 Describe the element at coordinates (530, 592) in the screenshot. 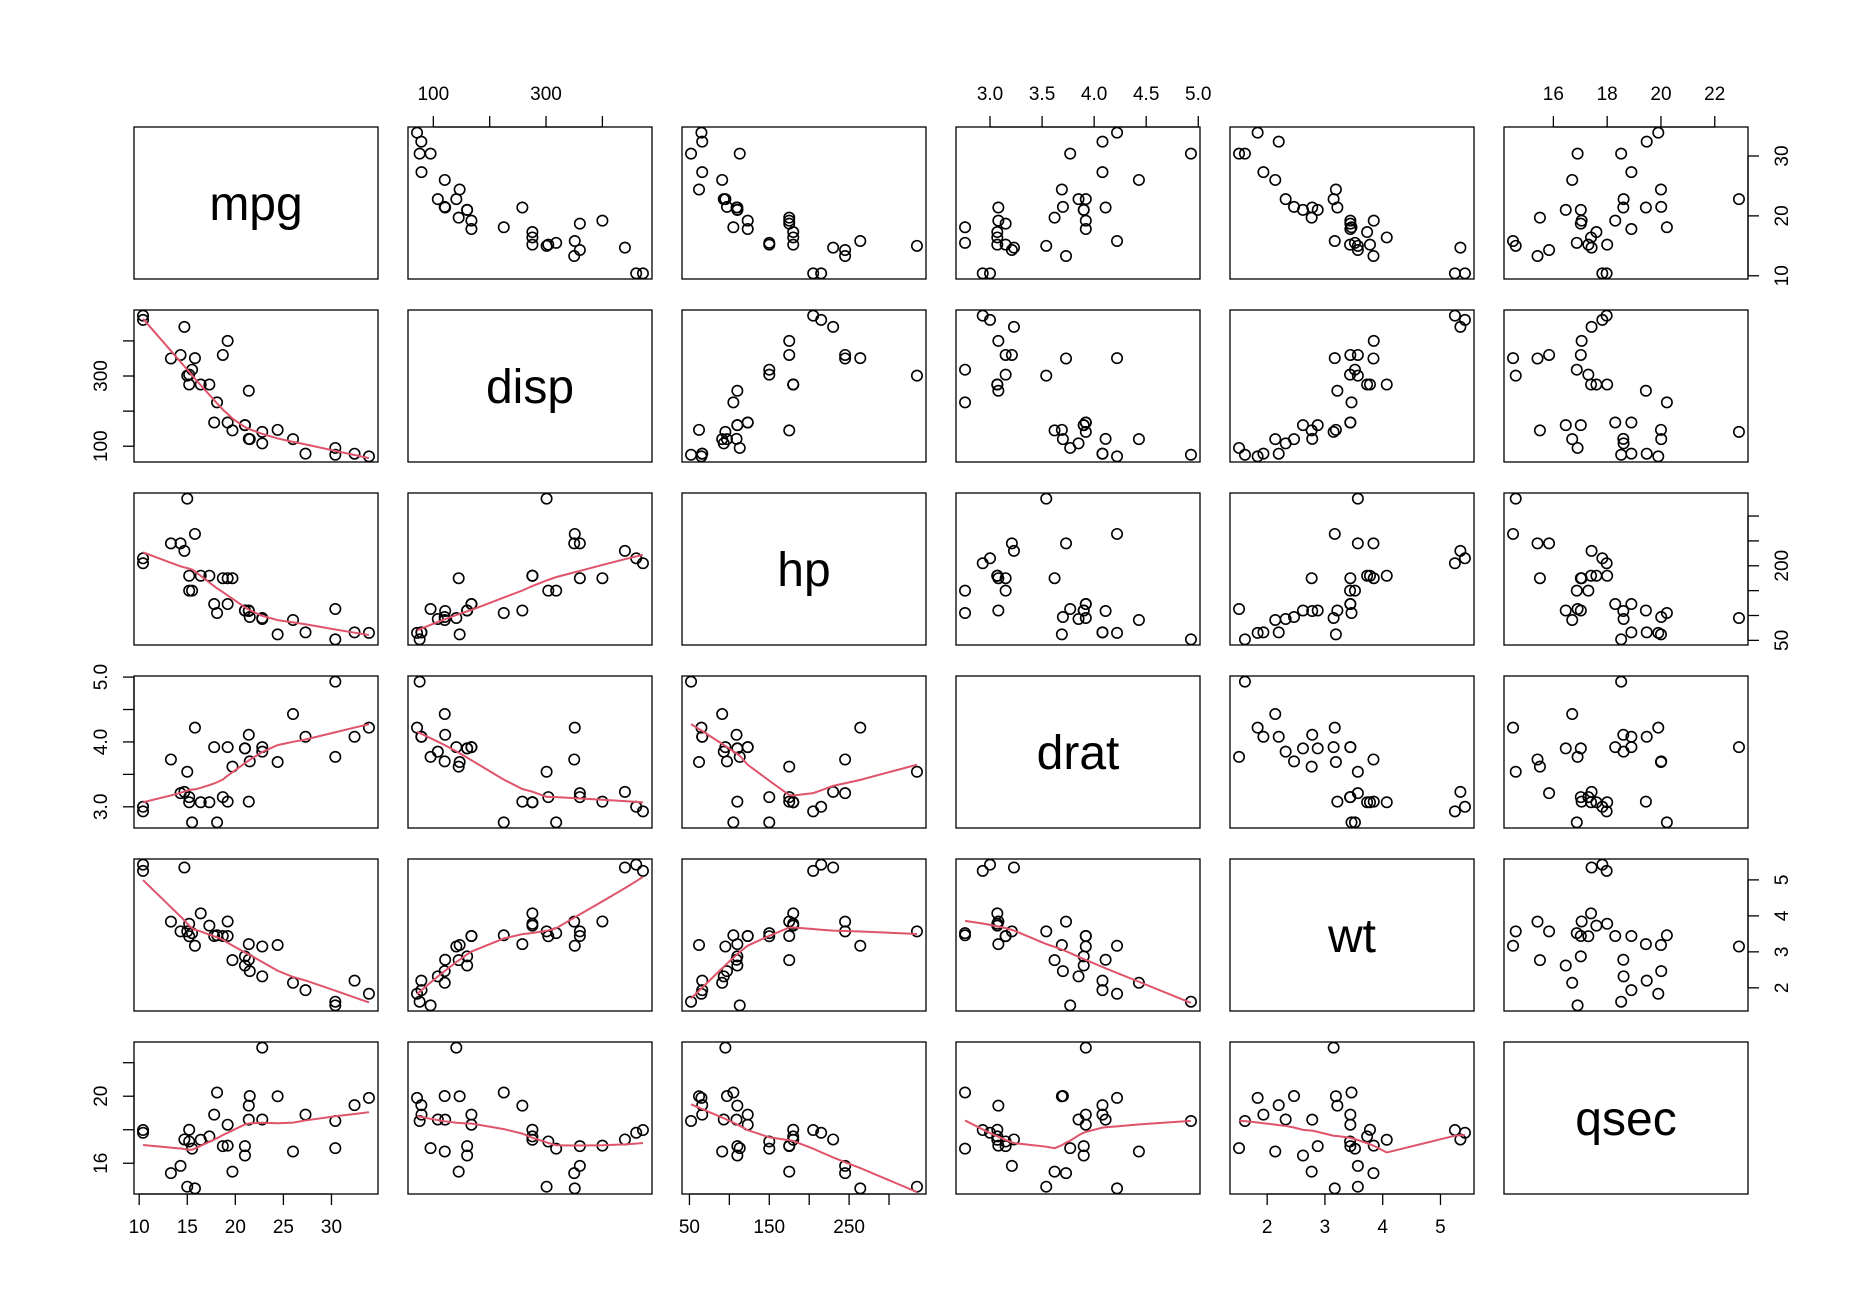

I see `lowess-smoother-line` at that location.